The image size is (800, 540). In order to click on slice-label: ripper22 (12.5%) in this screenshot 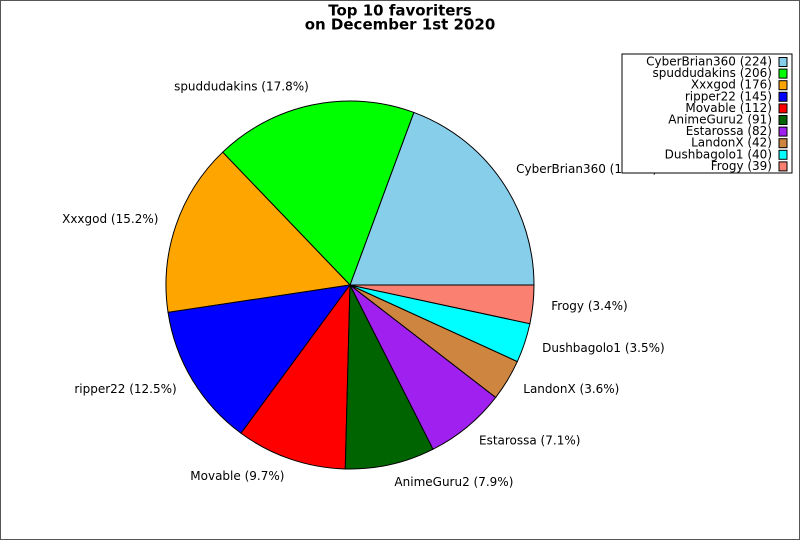, I will do `click(125, 389)`.